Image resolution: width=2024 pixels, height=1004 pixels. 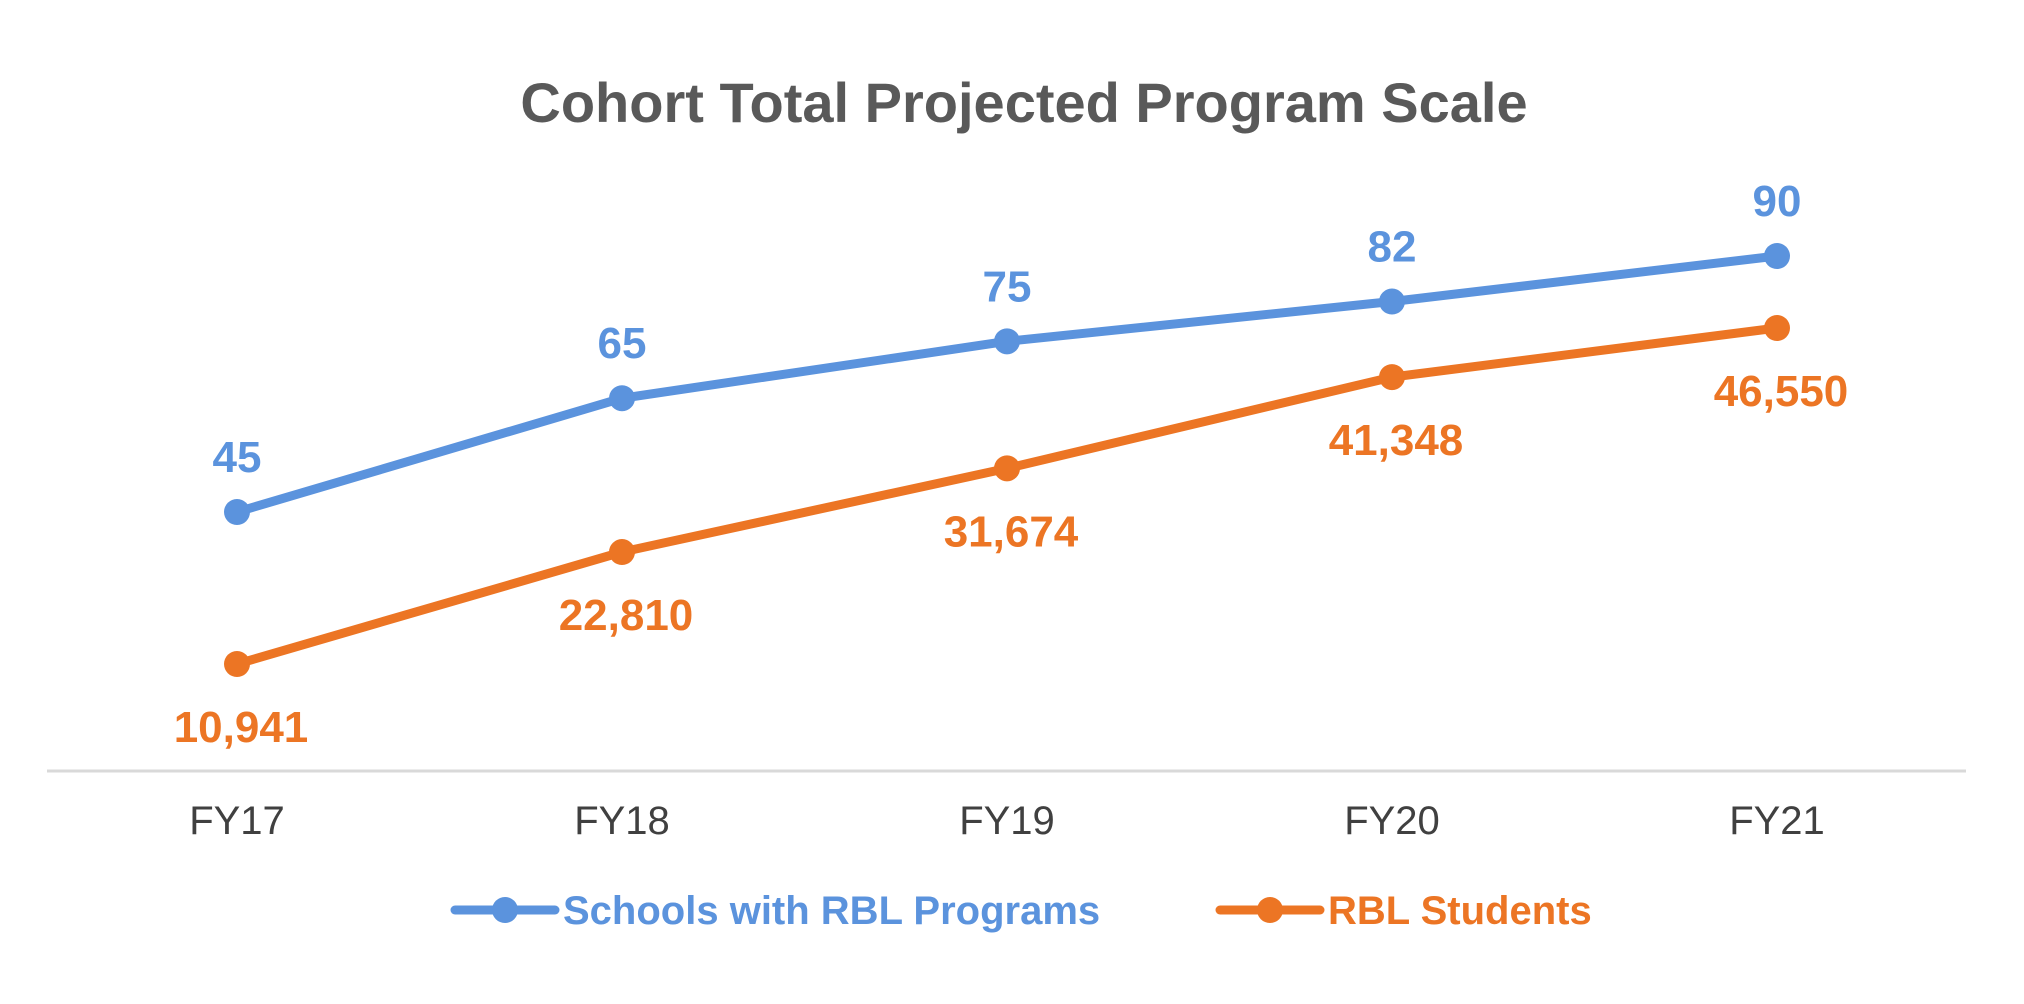 I want to click on legend-item-1: Schools with RBL Programs, so click(x=775, y=911).